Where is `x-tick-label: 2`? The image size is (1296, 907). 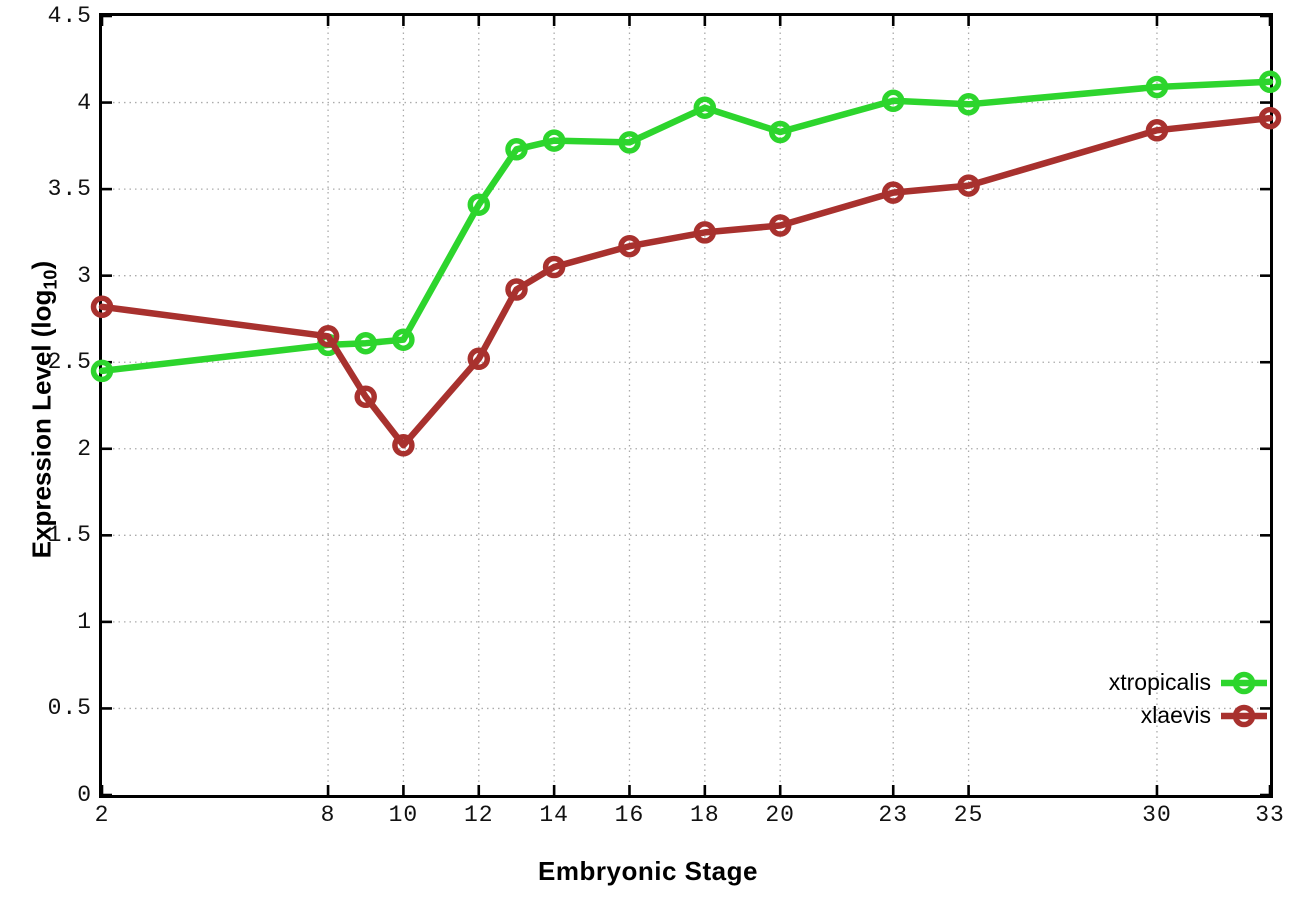
x-tick-label: 2 is located at coordinates (102, 815).